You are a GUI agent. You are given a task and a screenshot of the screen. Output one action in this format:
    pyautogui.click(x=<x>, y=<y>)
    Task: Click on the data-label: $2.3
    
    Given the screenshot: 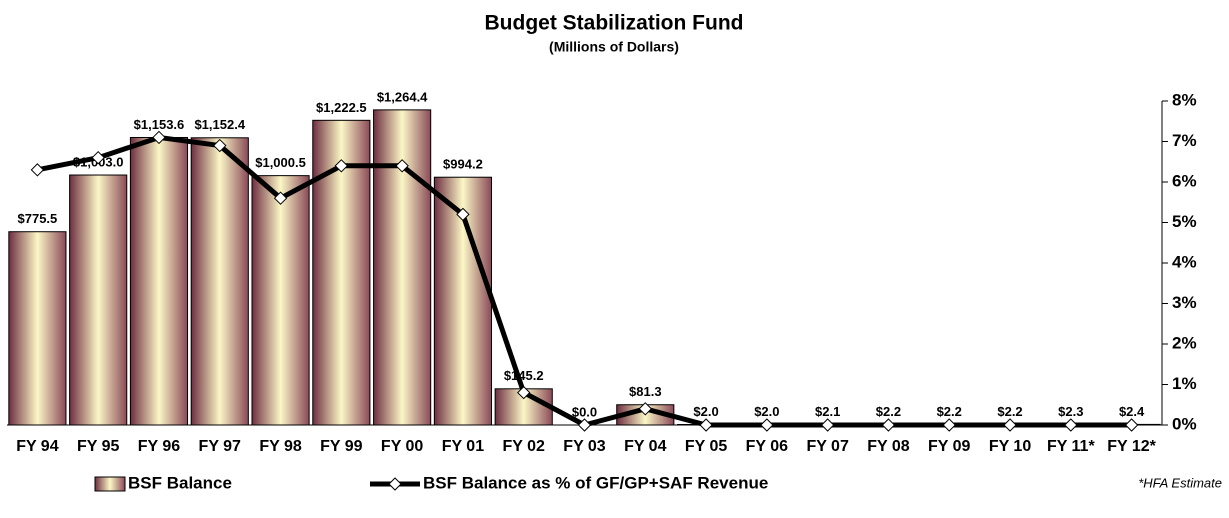 What is the action you would take?
    pyautogui.click(x=1070, y=411)
    